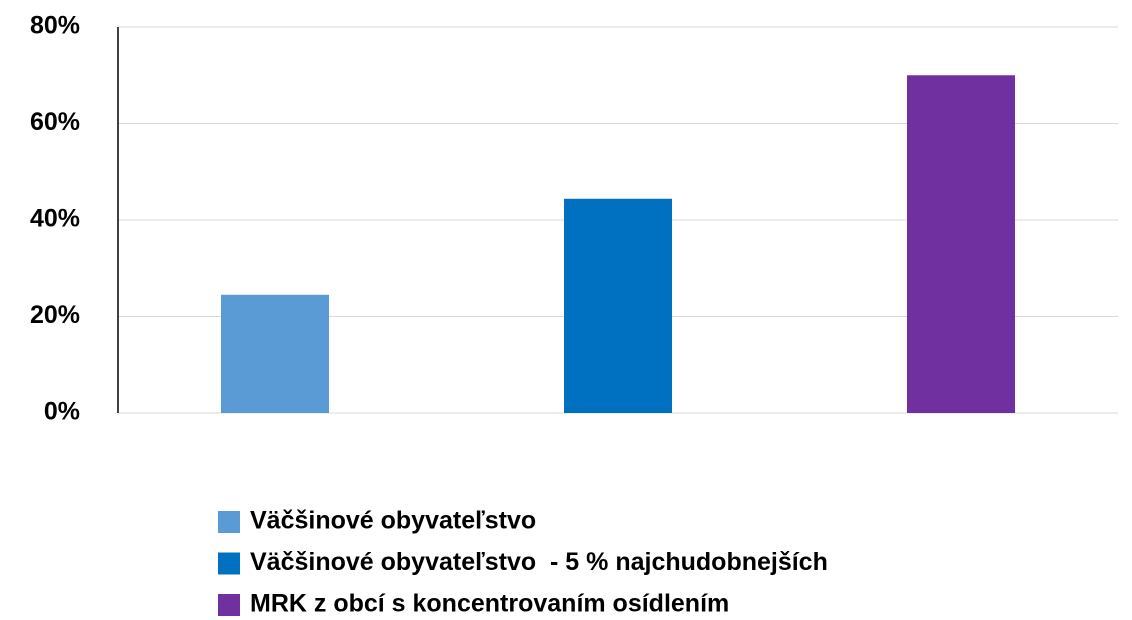 This screenshot has width=1132, height=620. Describe the element at coordinates (55, 219) in the screenshot. I see `y-tick-label: 40%` at that location.